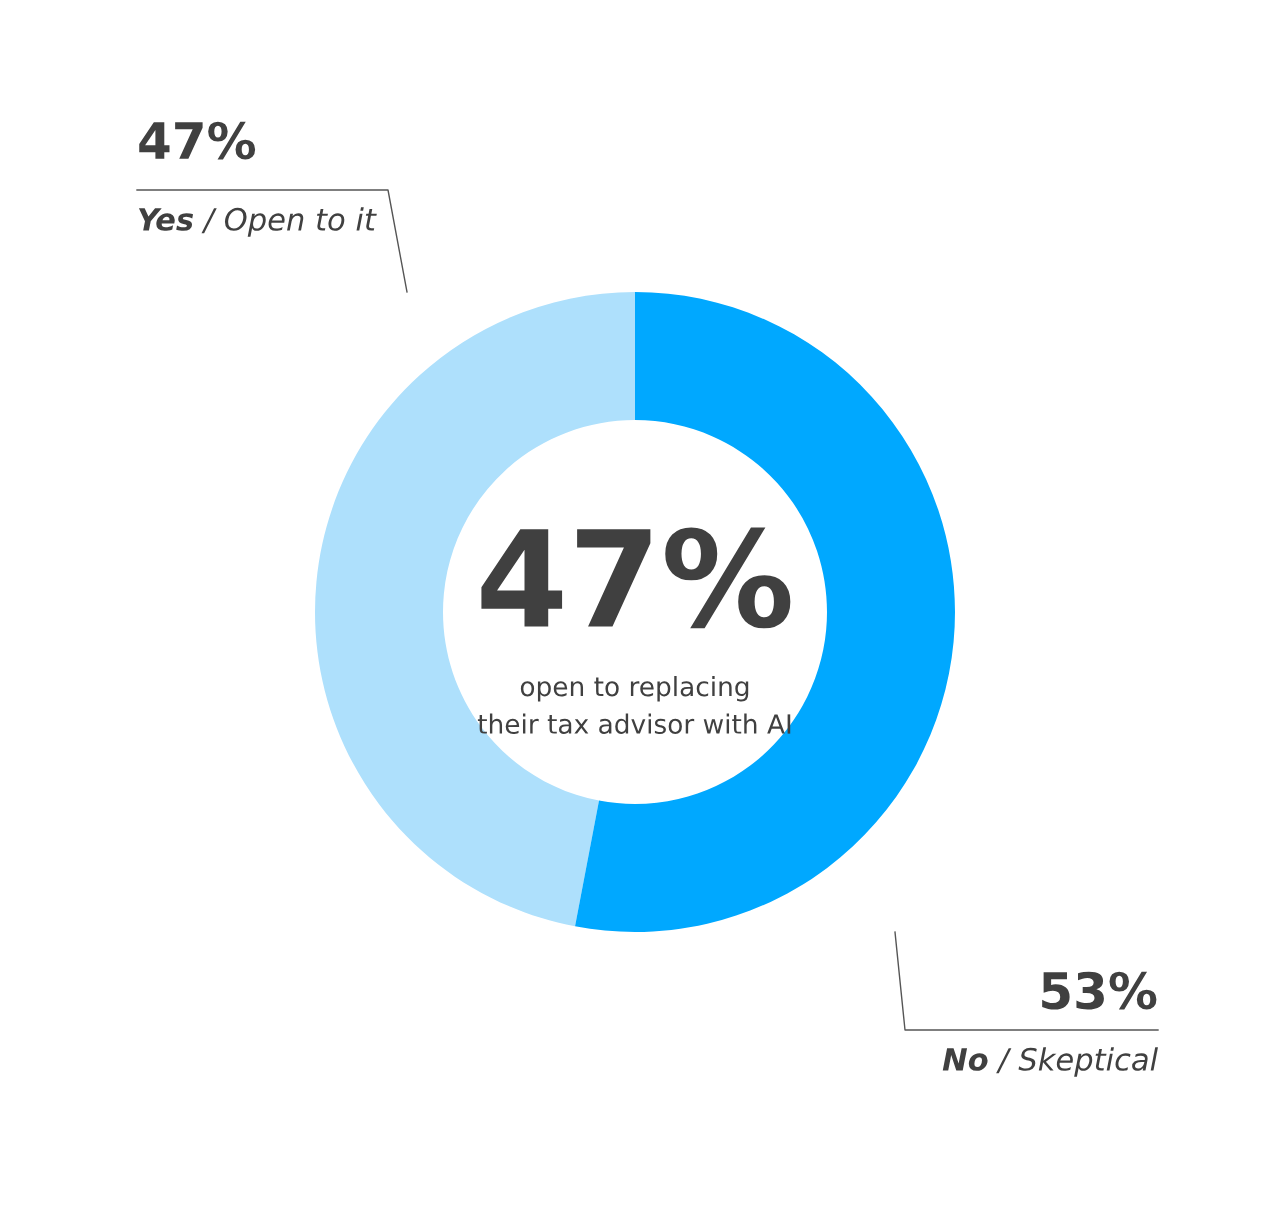  I want to click on text: 47%, so click(636, 578).